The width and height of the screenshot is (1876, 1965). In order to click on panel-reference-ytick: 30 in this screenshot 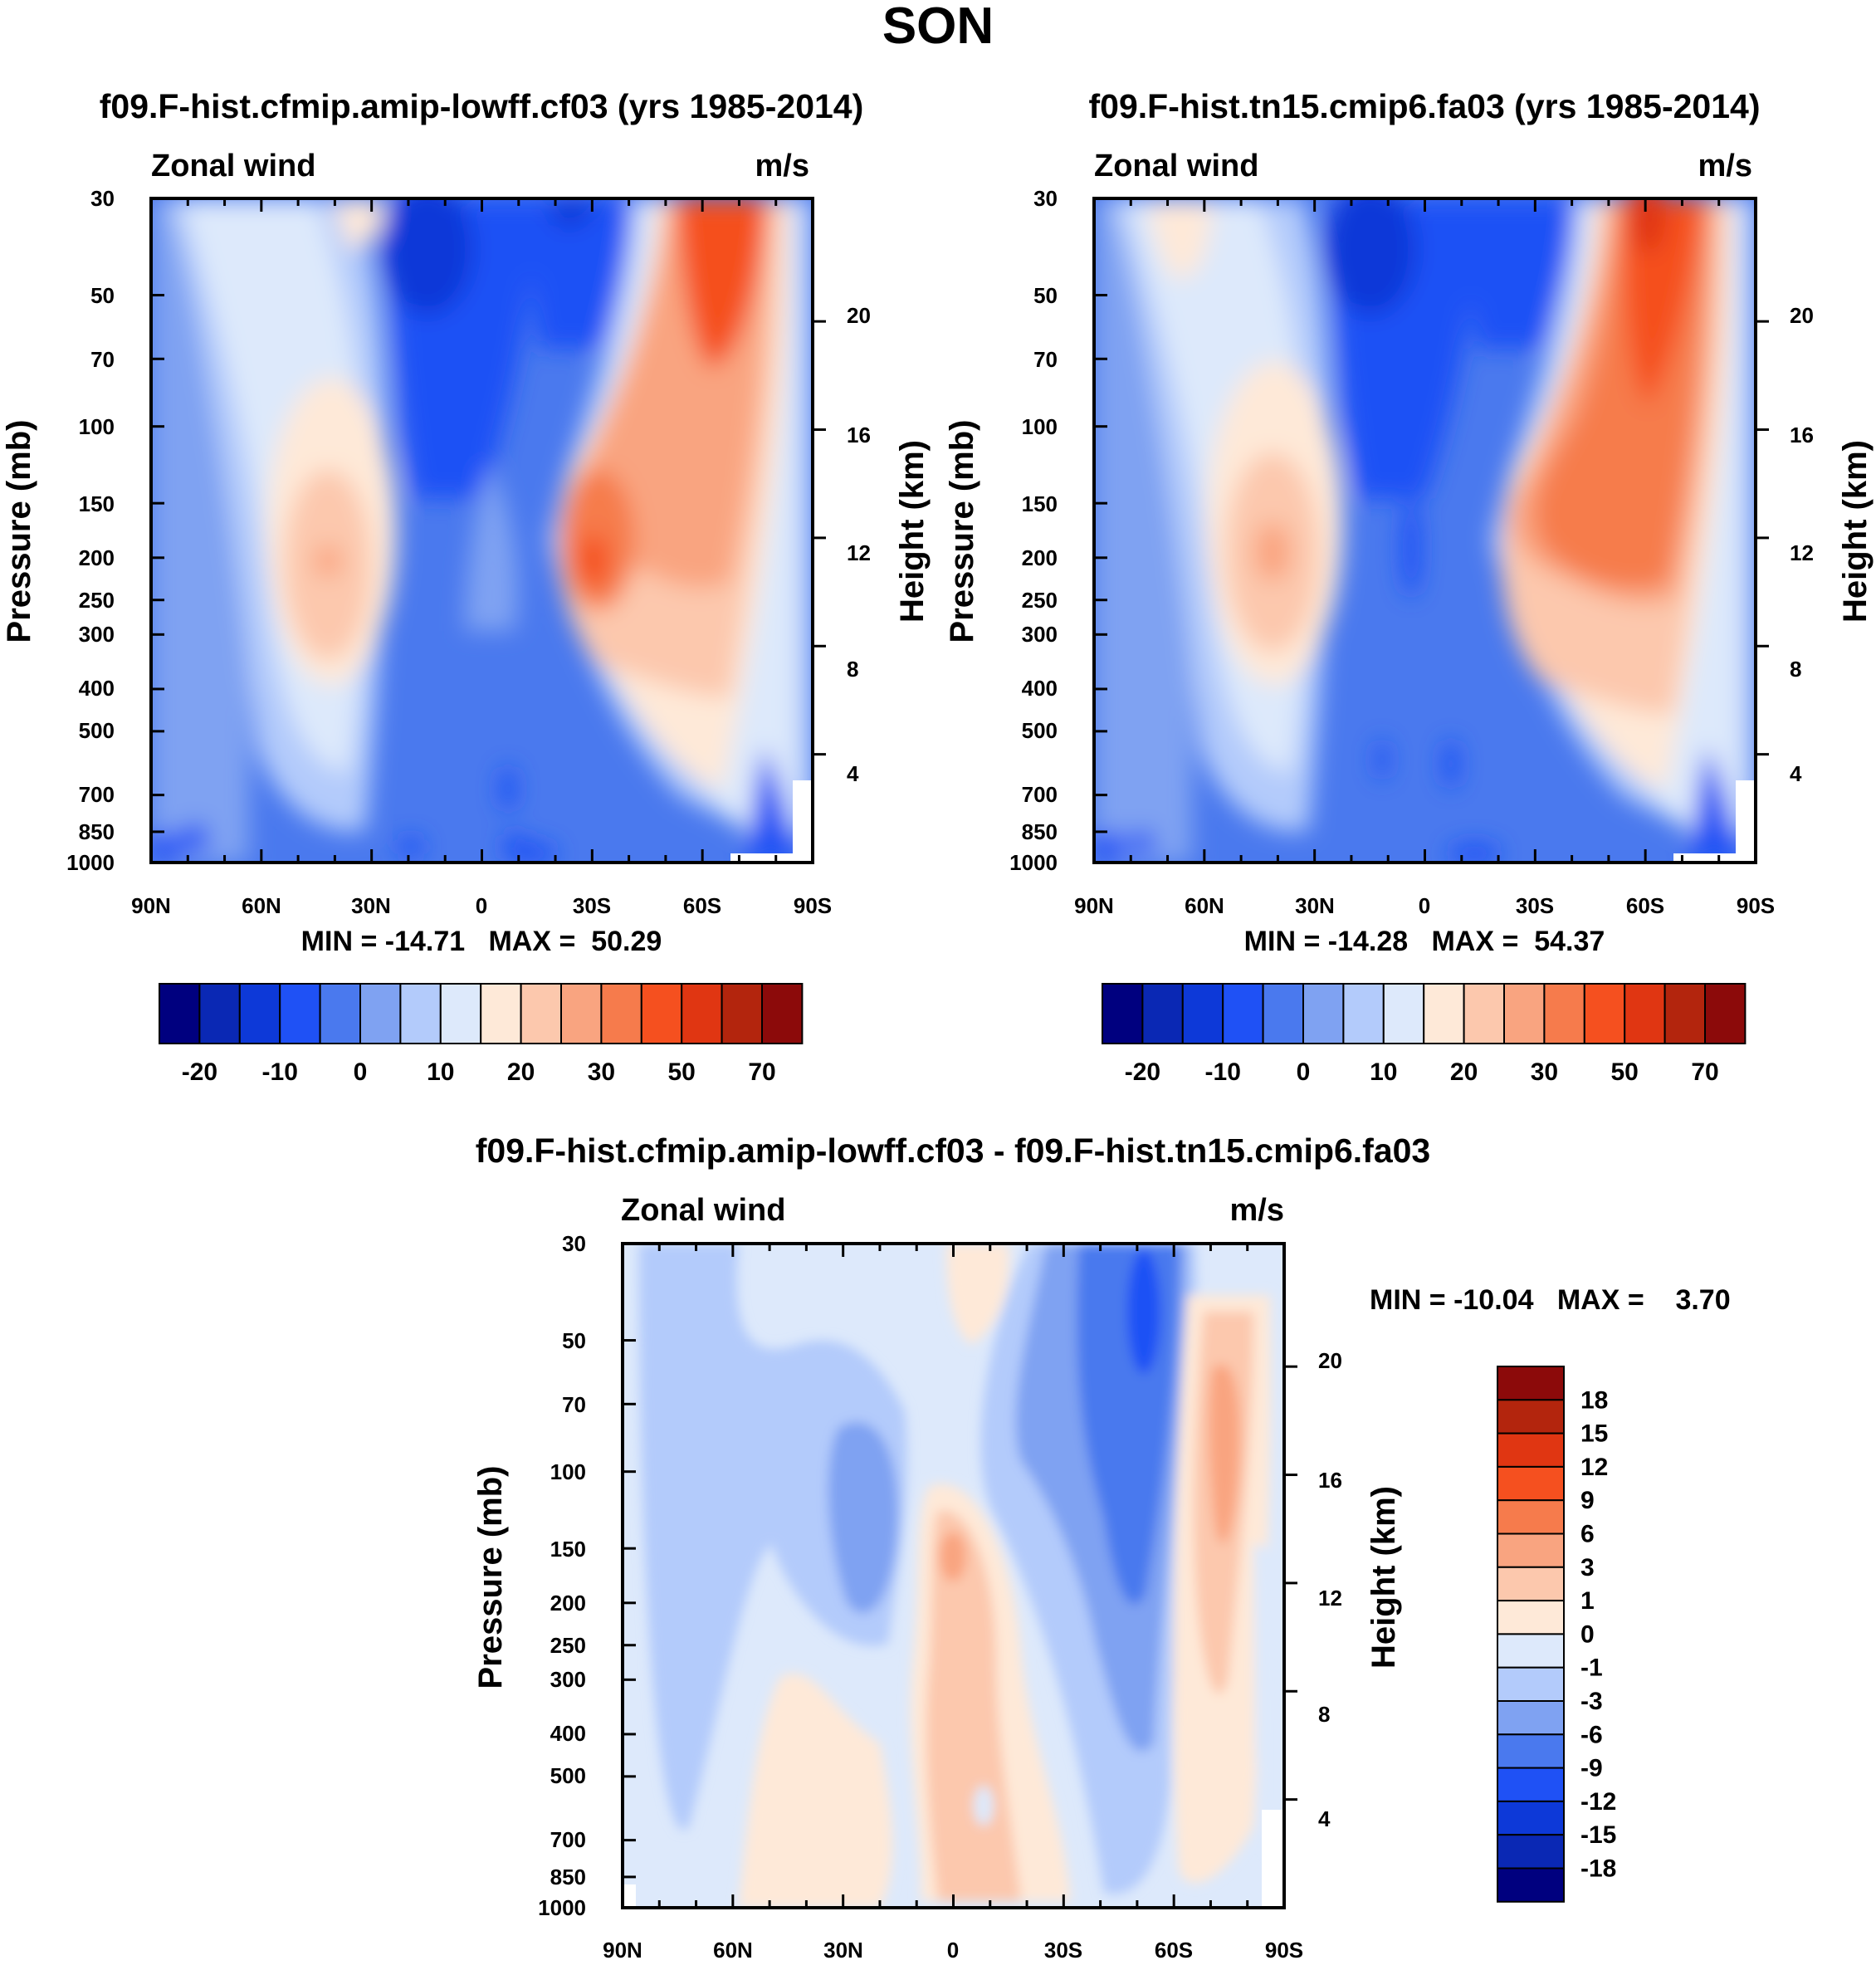, I will do `click(1045, 198)`.